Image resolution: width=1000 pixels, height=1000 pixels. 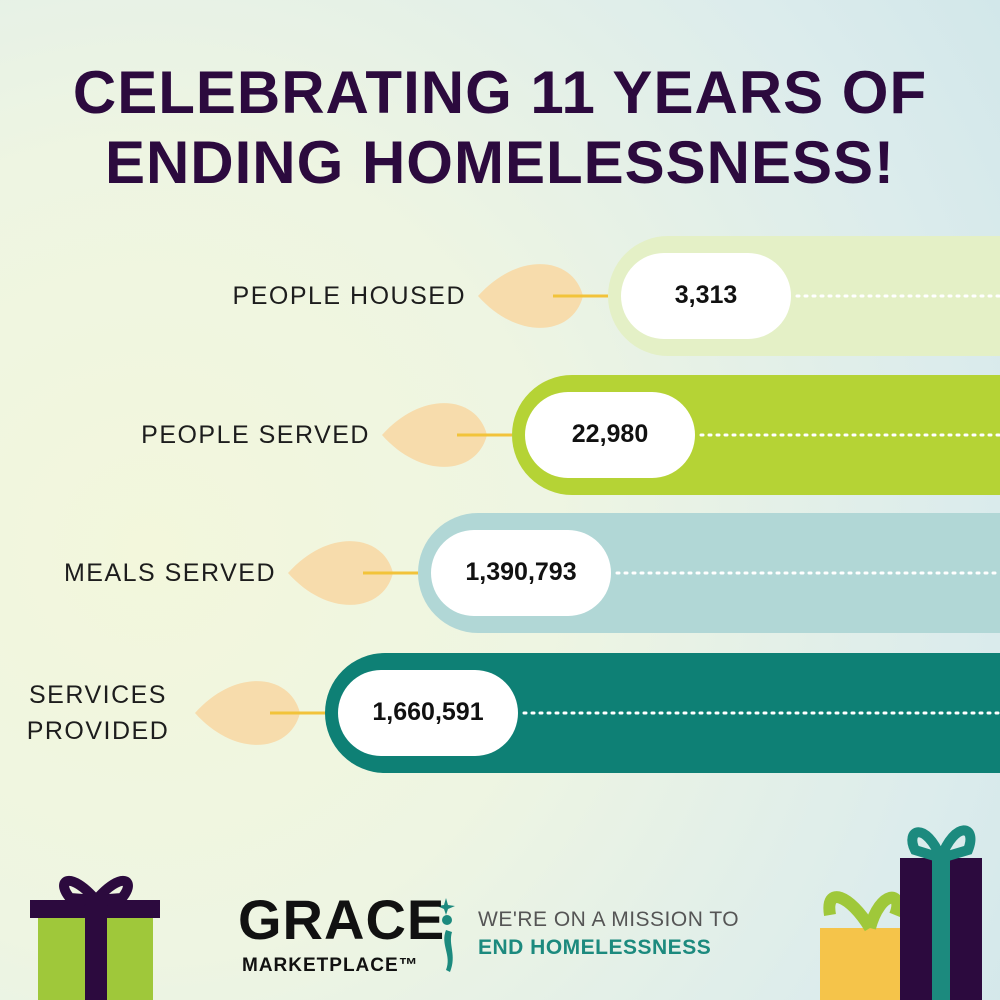 What do you see at coordinates (95, 938) in the screenshot?
I see `gift-left` at bounding box center [95, 938].